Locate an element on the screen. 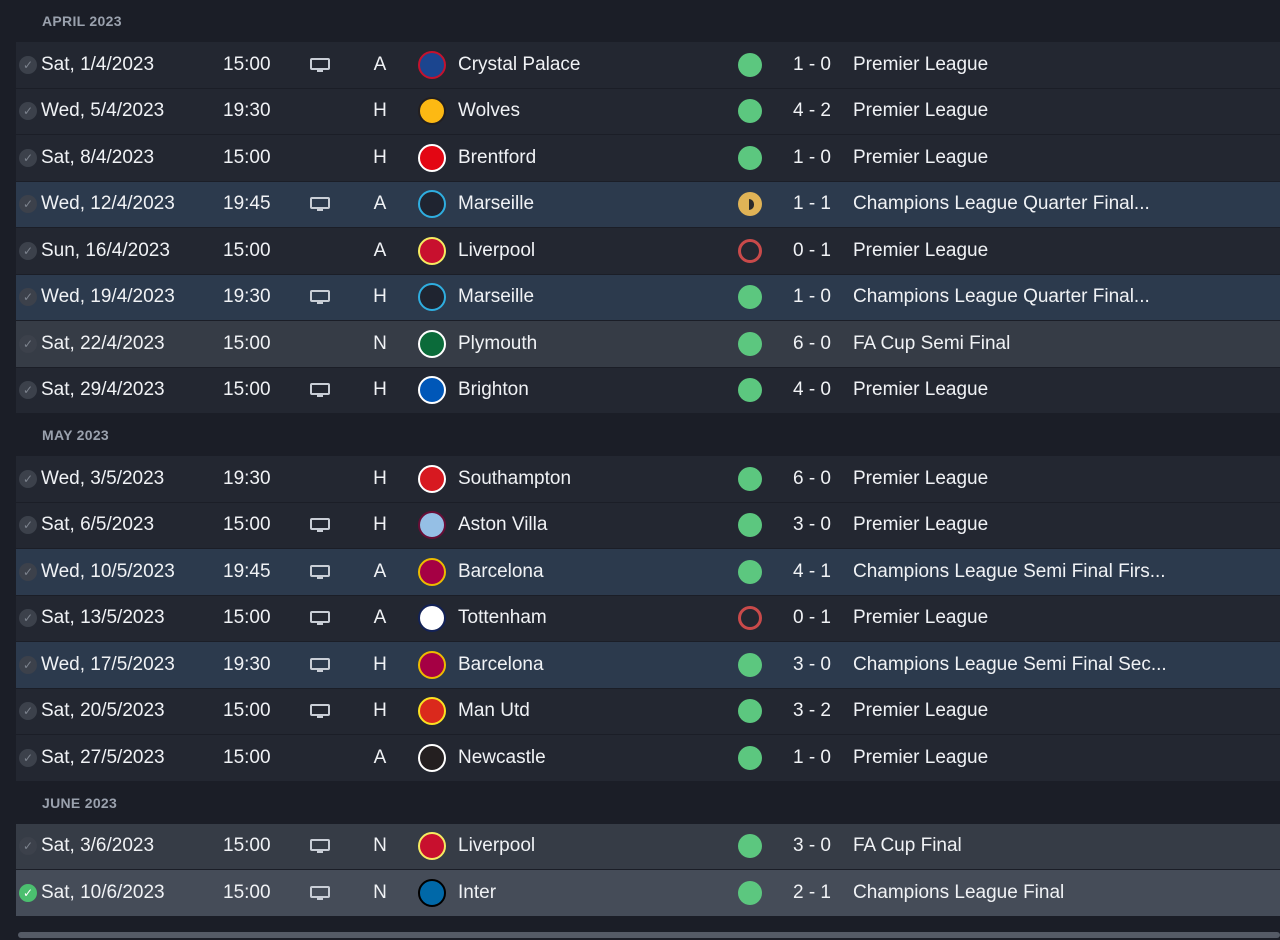  fixture-venue: H is located at coordinates (380, 297).